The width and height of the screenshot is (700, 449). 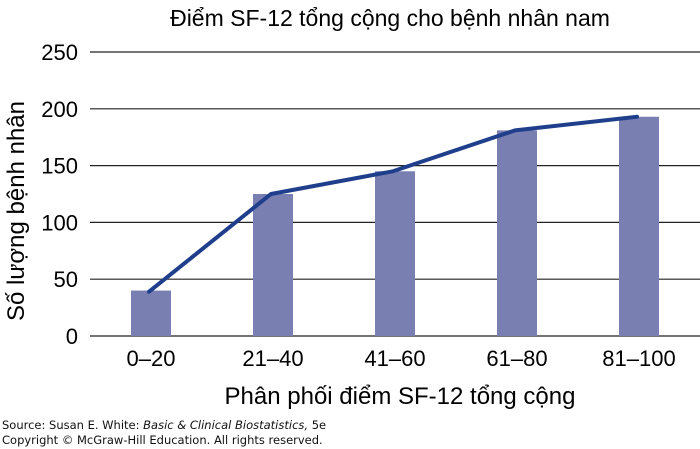 What do you see at coordinates (517, 233) in the screenshot?
I see `bar-61–80` at bounding box center [517, 233].